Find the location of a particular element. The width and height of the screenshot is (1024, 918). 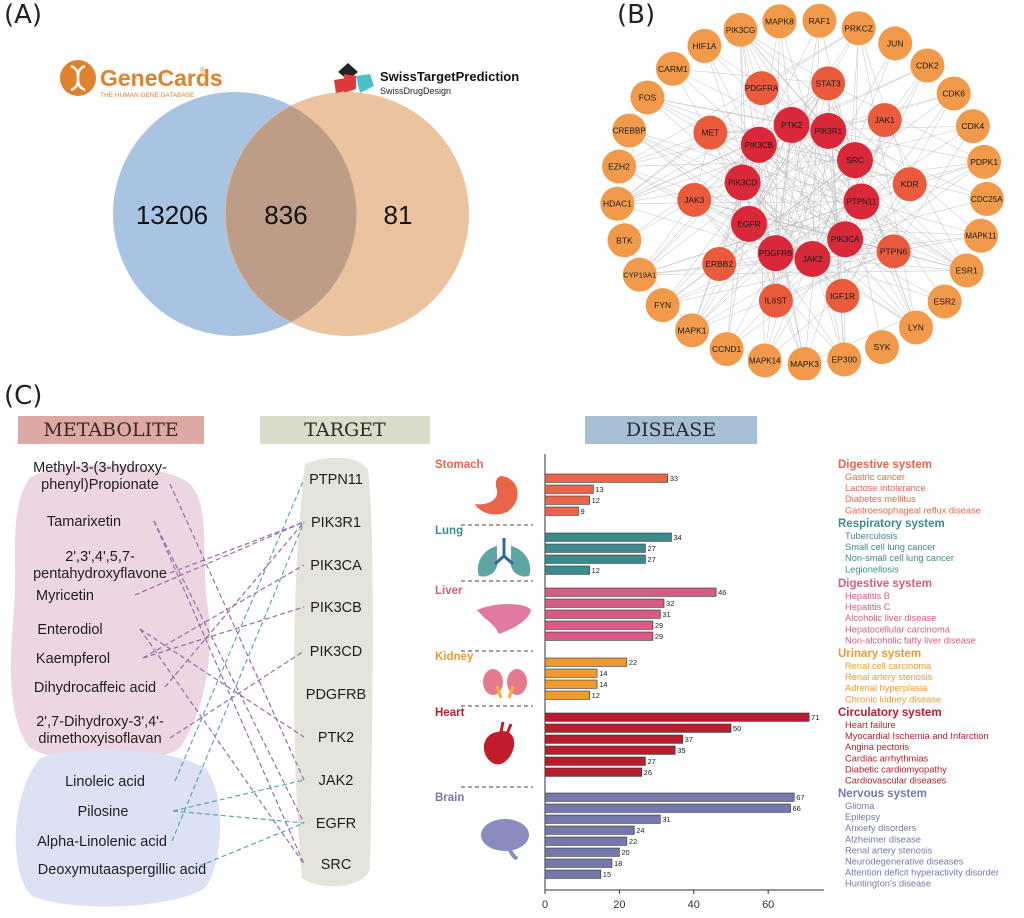

panel-label-b: (B) is located at coordinates (636, 15).